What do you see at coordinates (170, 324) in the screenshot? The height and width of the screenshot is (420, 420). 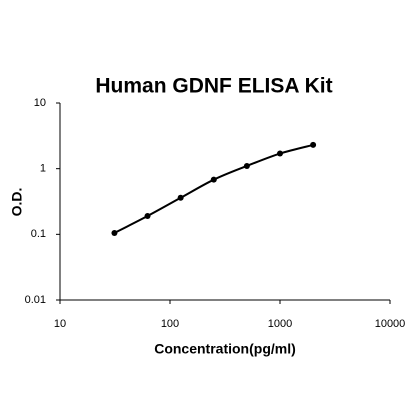 I see `x-tick-label: 100` at bounding box center [170, 324].